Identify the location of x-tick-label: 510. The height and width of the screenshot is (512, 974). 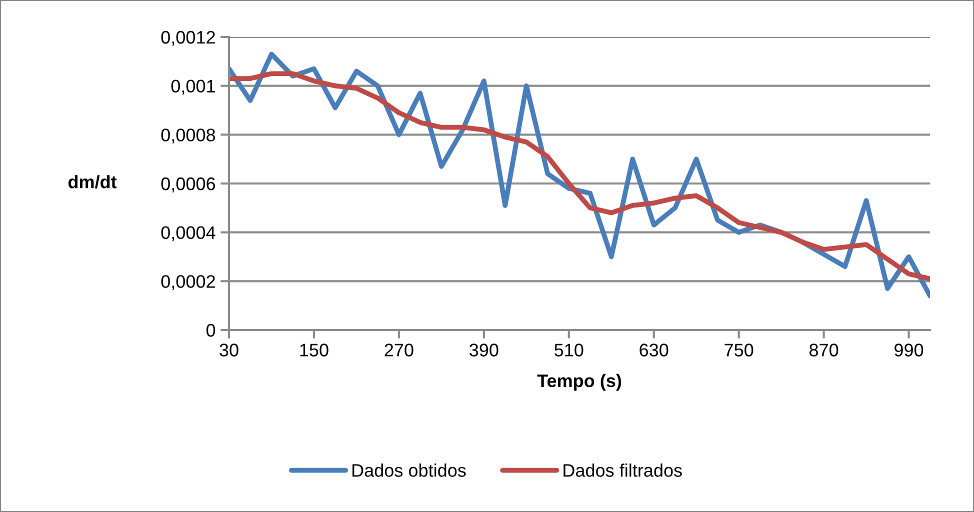
(569, 350).